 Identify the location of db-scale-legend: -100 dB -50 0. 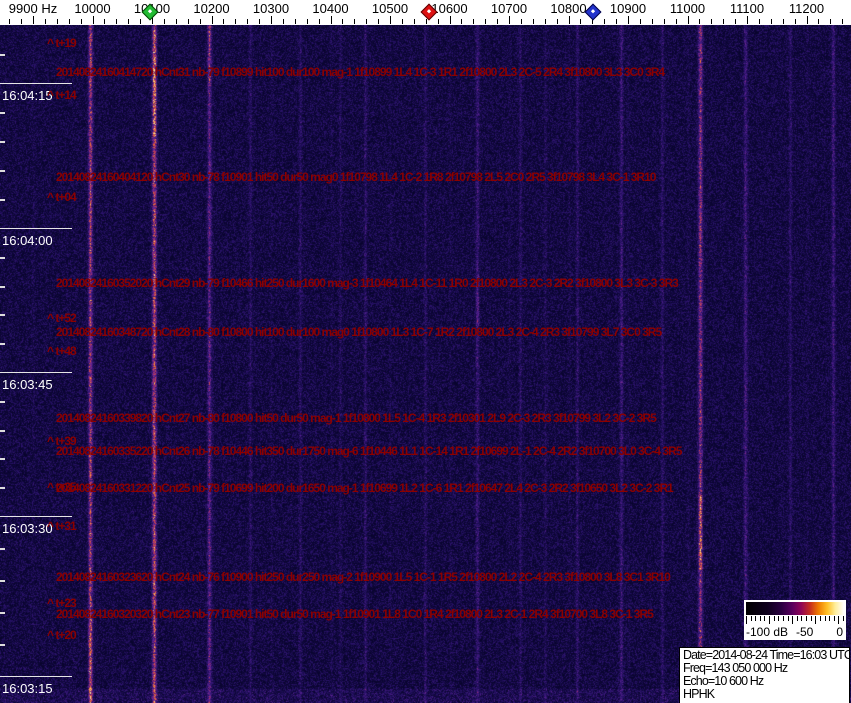
(795, 620).